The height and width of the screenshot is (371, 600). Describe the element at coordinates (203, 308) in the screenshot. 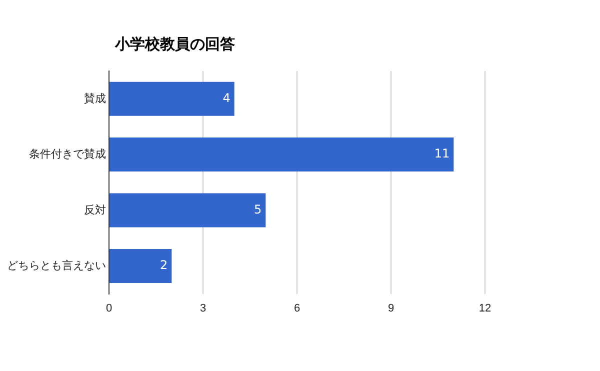

I see `x-tick-label: 3` at that location.